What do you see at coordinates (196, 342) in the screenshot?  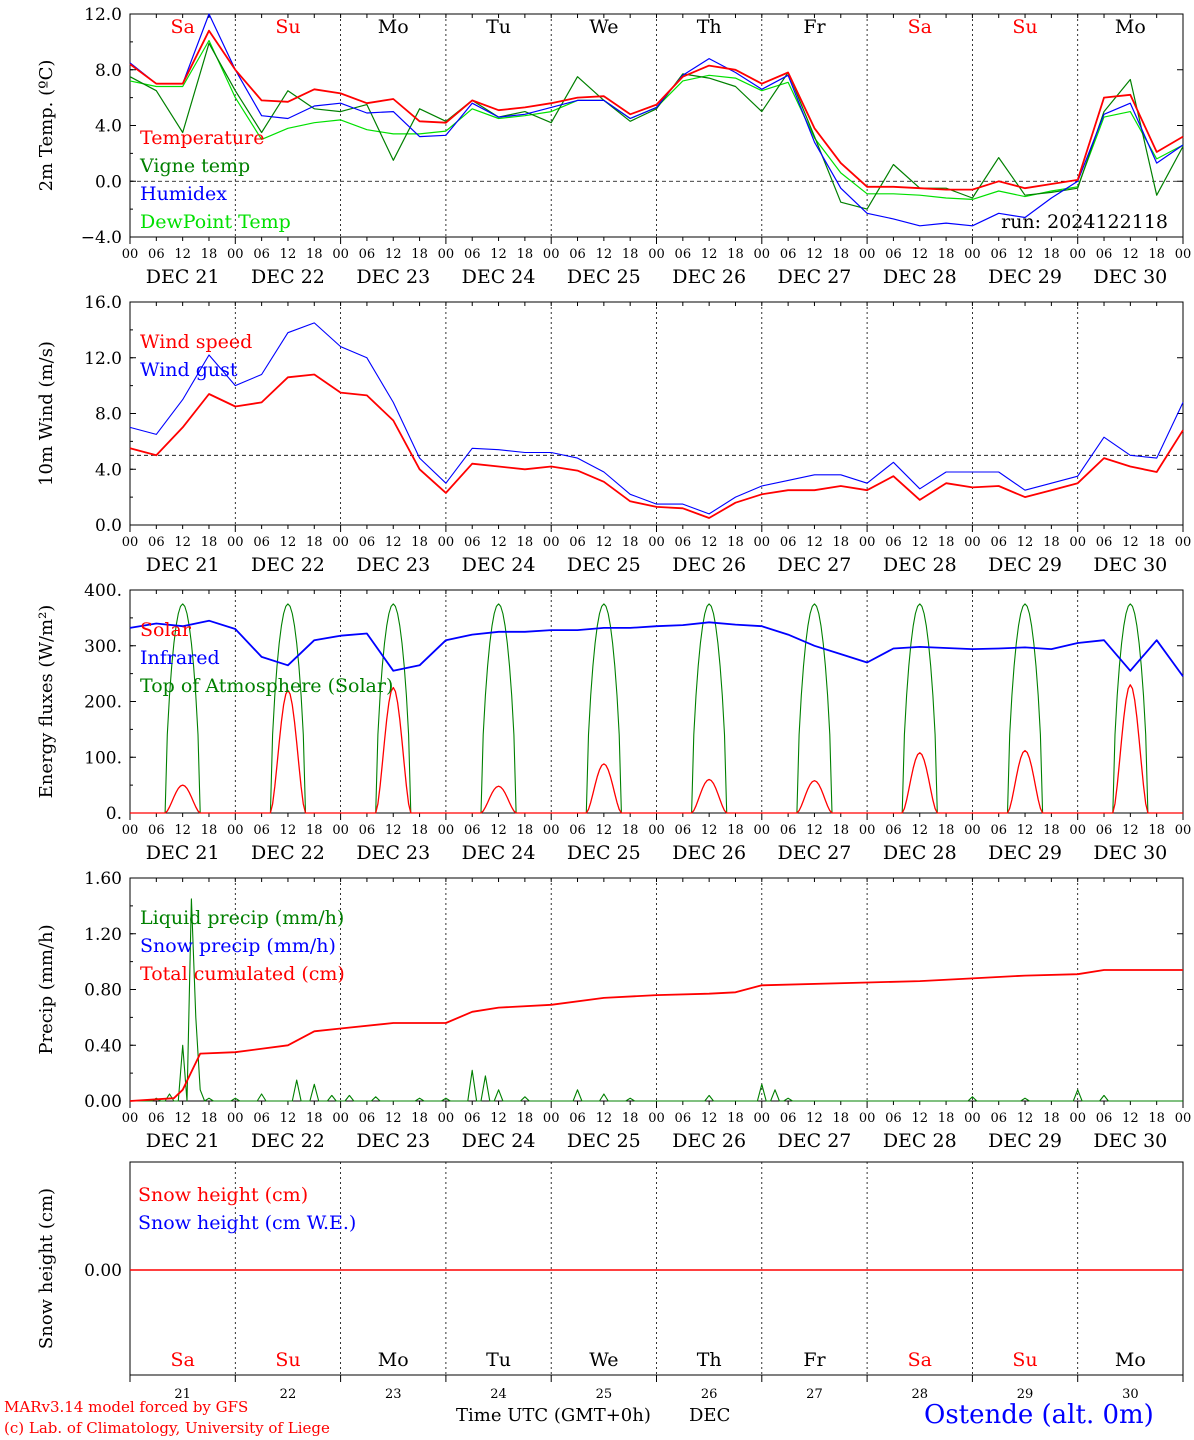 I see `legend-wind-speed: Wind speed` at bounding box center [196, 342].